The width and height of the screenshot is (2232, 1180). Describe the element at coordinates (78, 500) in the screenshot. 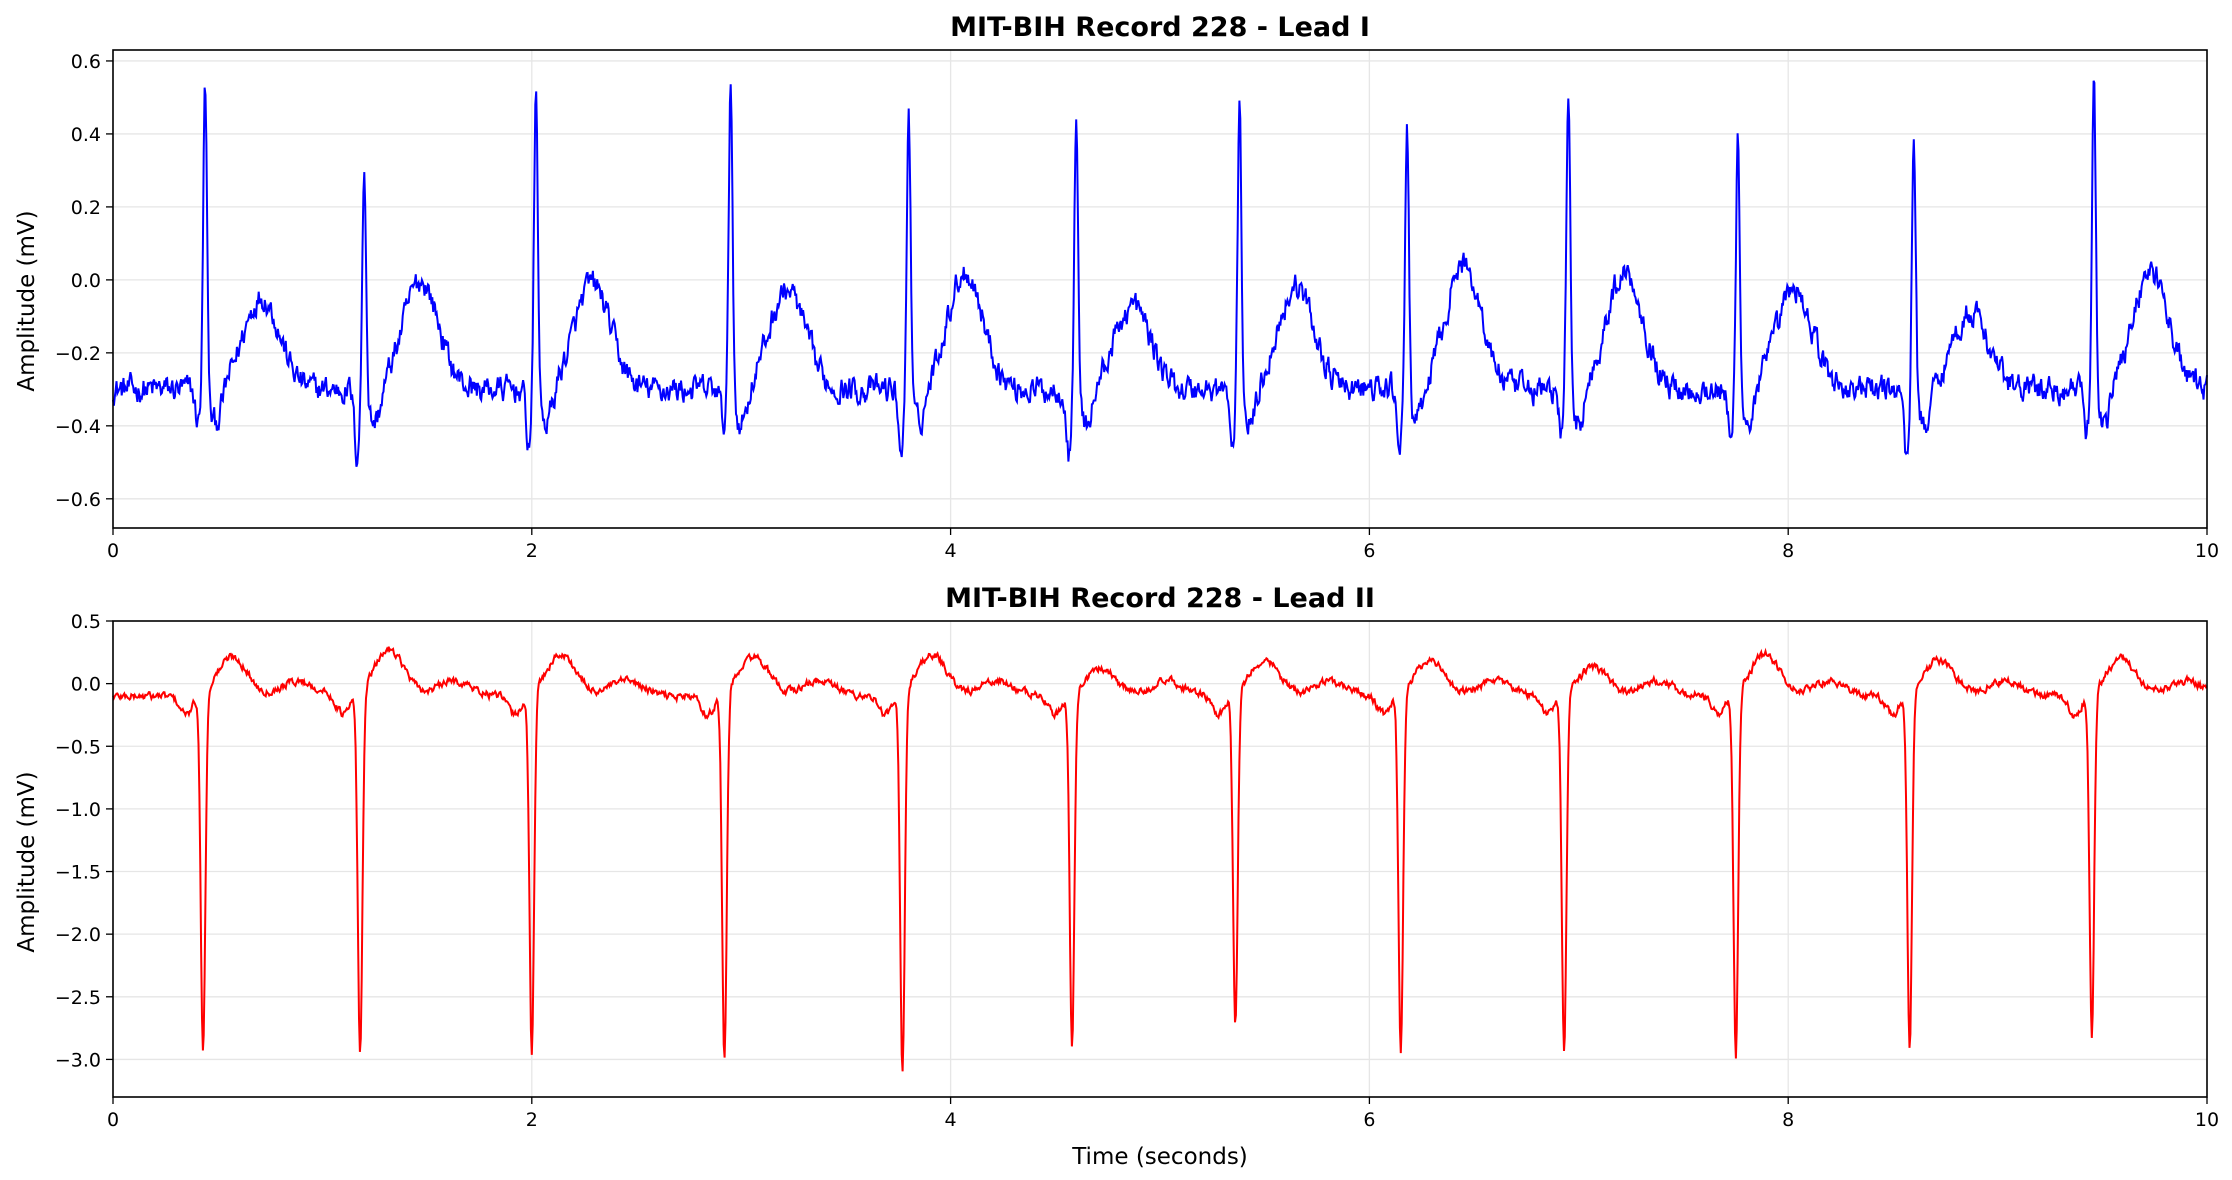

I see `y-tick-label: −0.6` at that location.